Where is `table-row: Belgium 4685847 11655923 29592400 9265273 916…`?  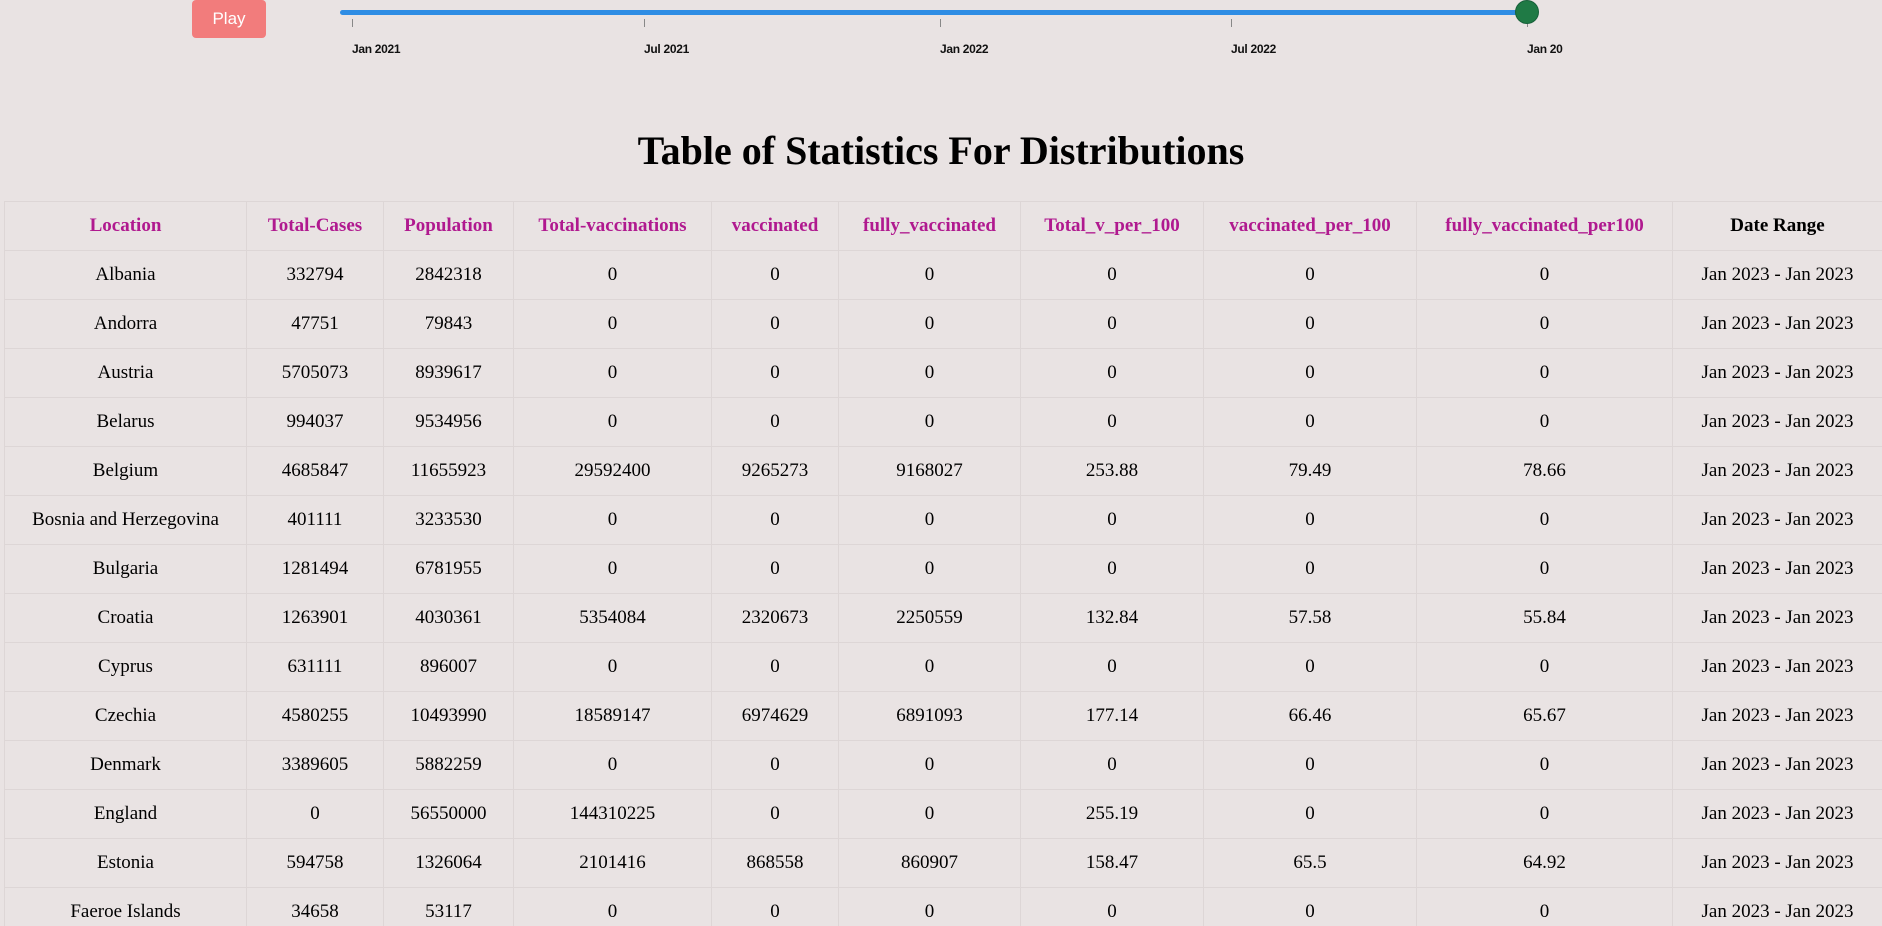
table-row: Belgium 4685847 11655923 29592400 9265273 916… is located at coordinates (943, 471).